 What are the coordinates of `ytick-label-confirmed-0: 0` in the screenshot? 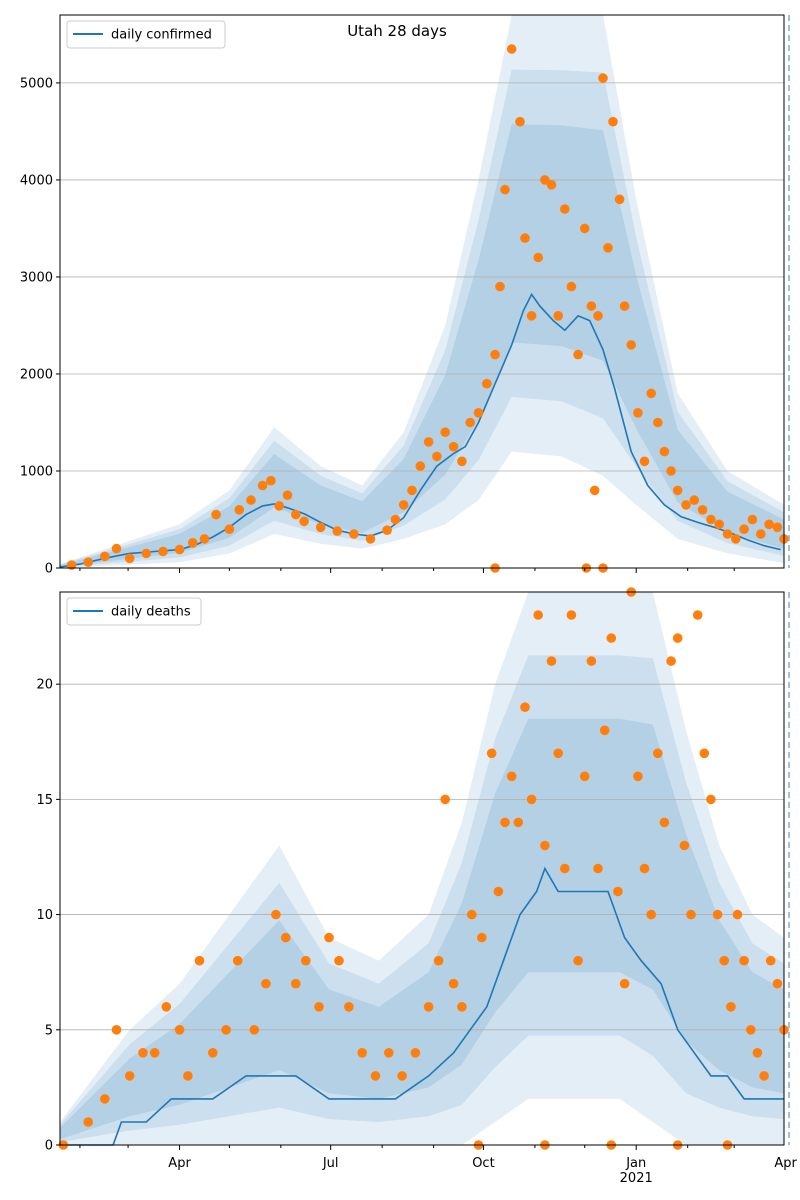 It's located at (49, 569).